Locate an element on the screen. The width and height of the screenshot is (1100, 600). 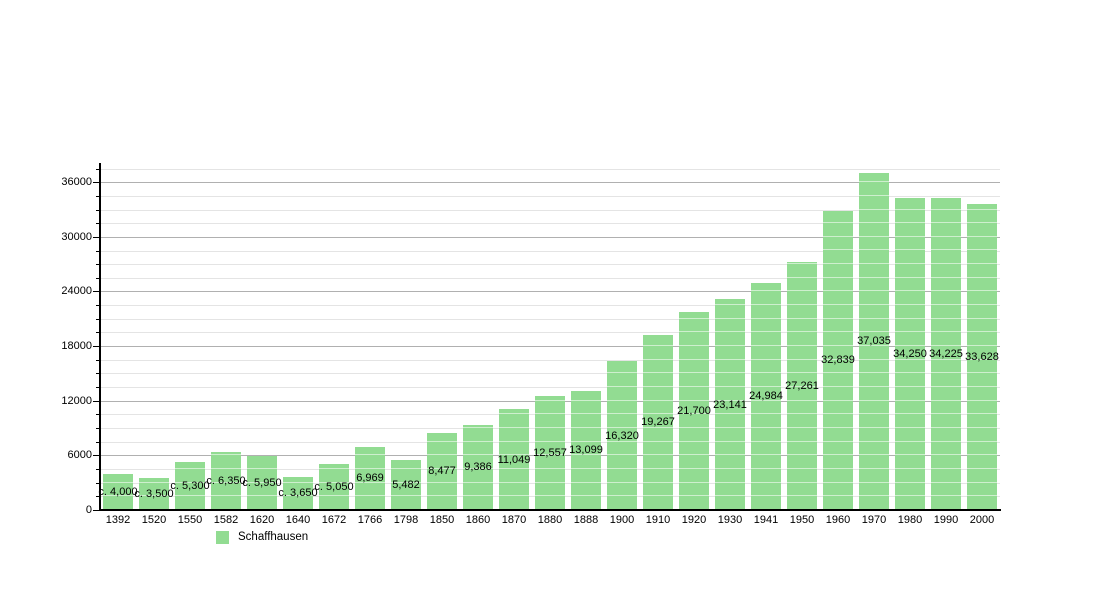
x-tick-label: 1870 is located at coordinates (514, 520).